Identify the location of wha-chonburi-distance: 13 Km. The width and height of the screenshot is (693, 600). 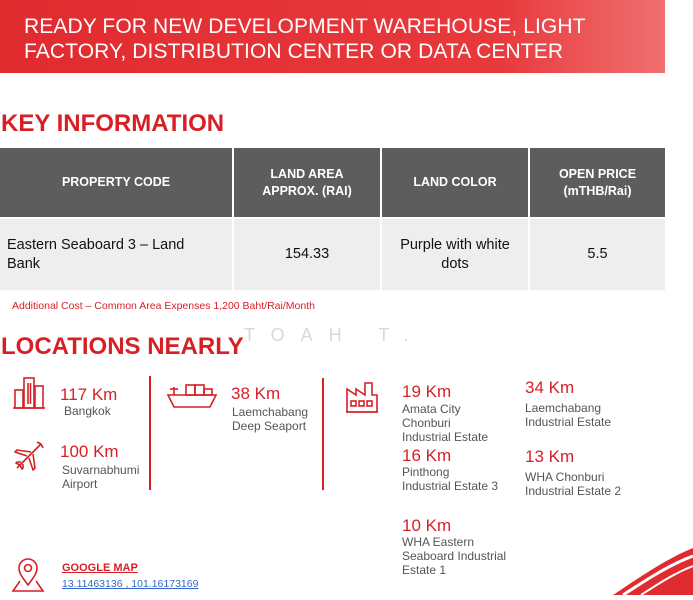
(550, 456).